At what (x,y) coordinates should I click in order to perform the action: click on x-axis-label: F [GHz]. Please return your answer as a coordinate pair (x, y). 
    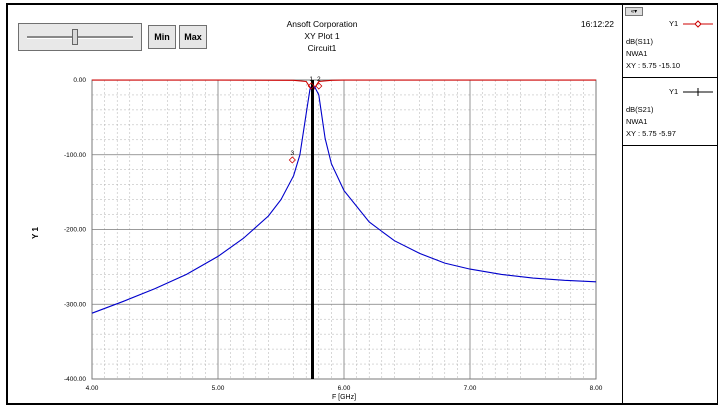
    Looking at the image, I should click on (344, 397).